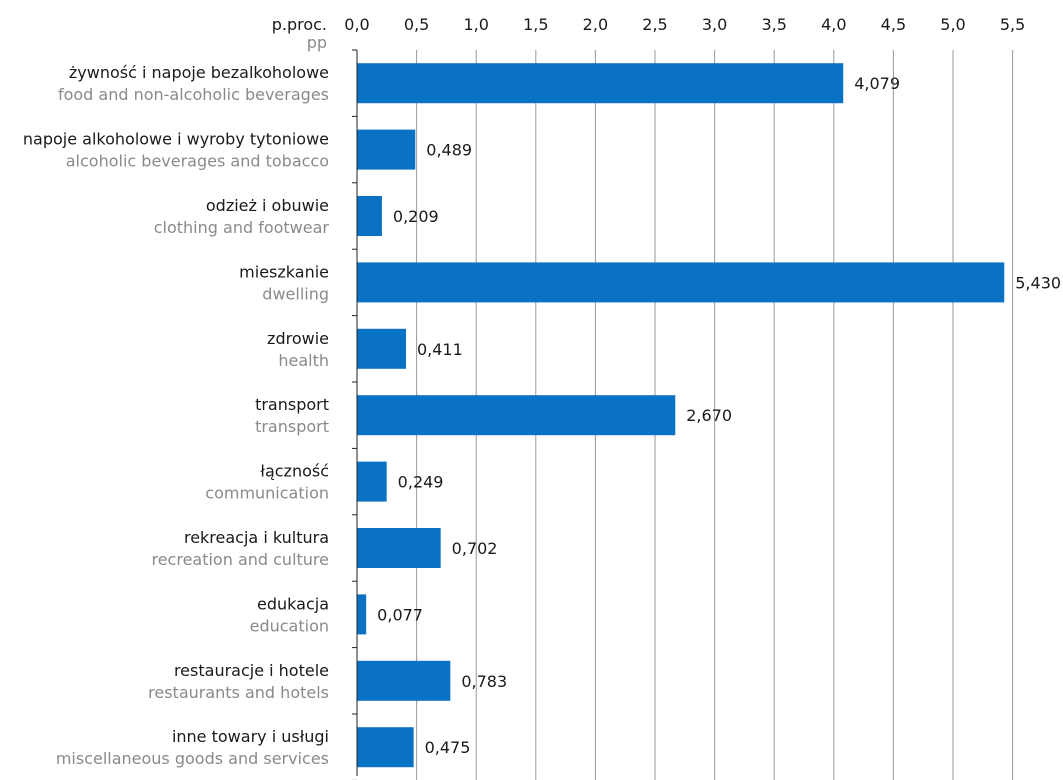  I want to click on x-tick-label: 1,5, so click(535, 24).